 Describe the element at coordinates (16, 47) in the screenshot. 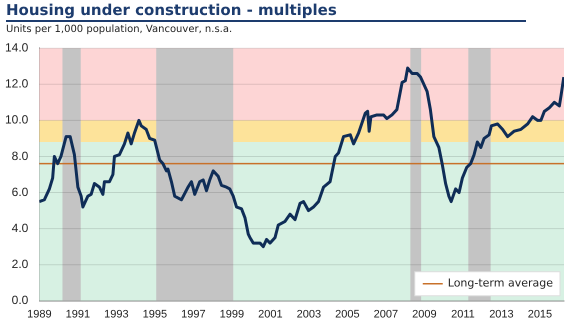

I see `y-tick-label: 14.0` at that location.